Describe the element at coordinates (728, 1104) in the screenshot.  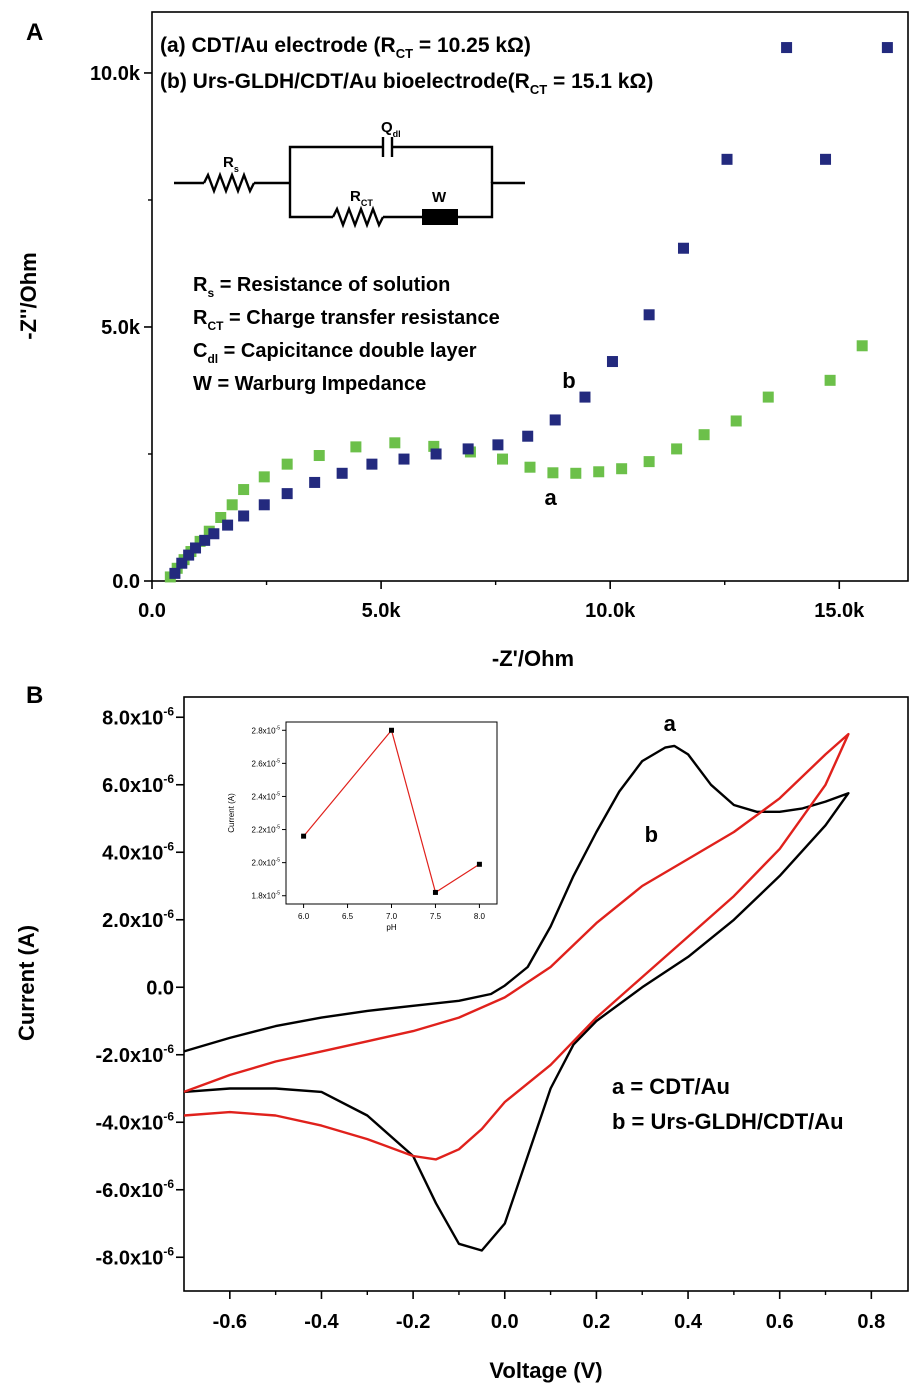
I see `panel-b-legend: a = CDT/Au b = Urs-GLDH/CDT/Au` at that location.